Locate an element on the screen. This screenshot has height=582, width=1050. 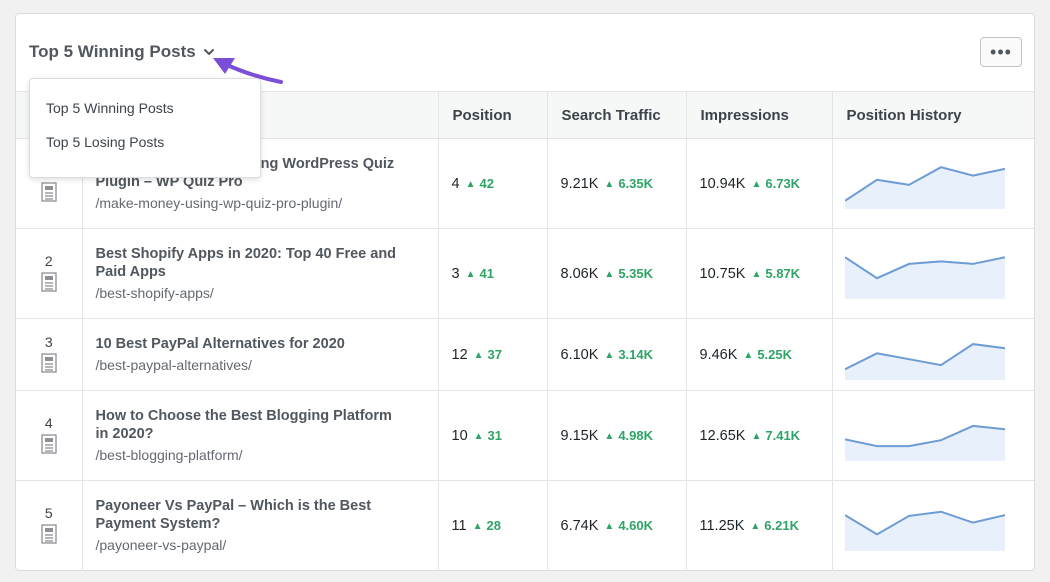
impressions-value: 11.25K is located at coordinates (722, 525).